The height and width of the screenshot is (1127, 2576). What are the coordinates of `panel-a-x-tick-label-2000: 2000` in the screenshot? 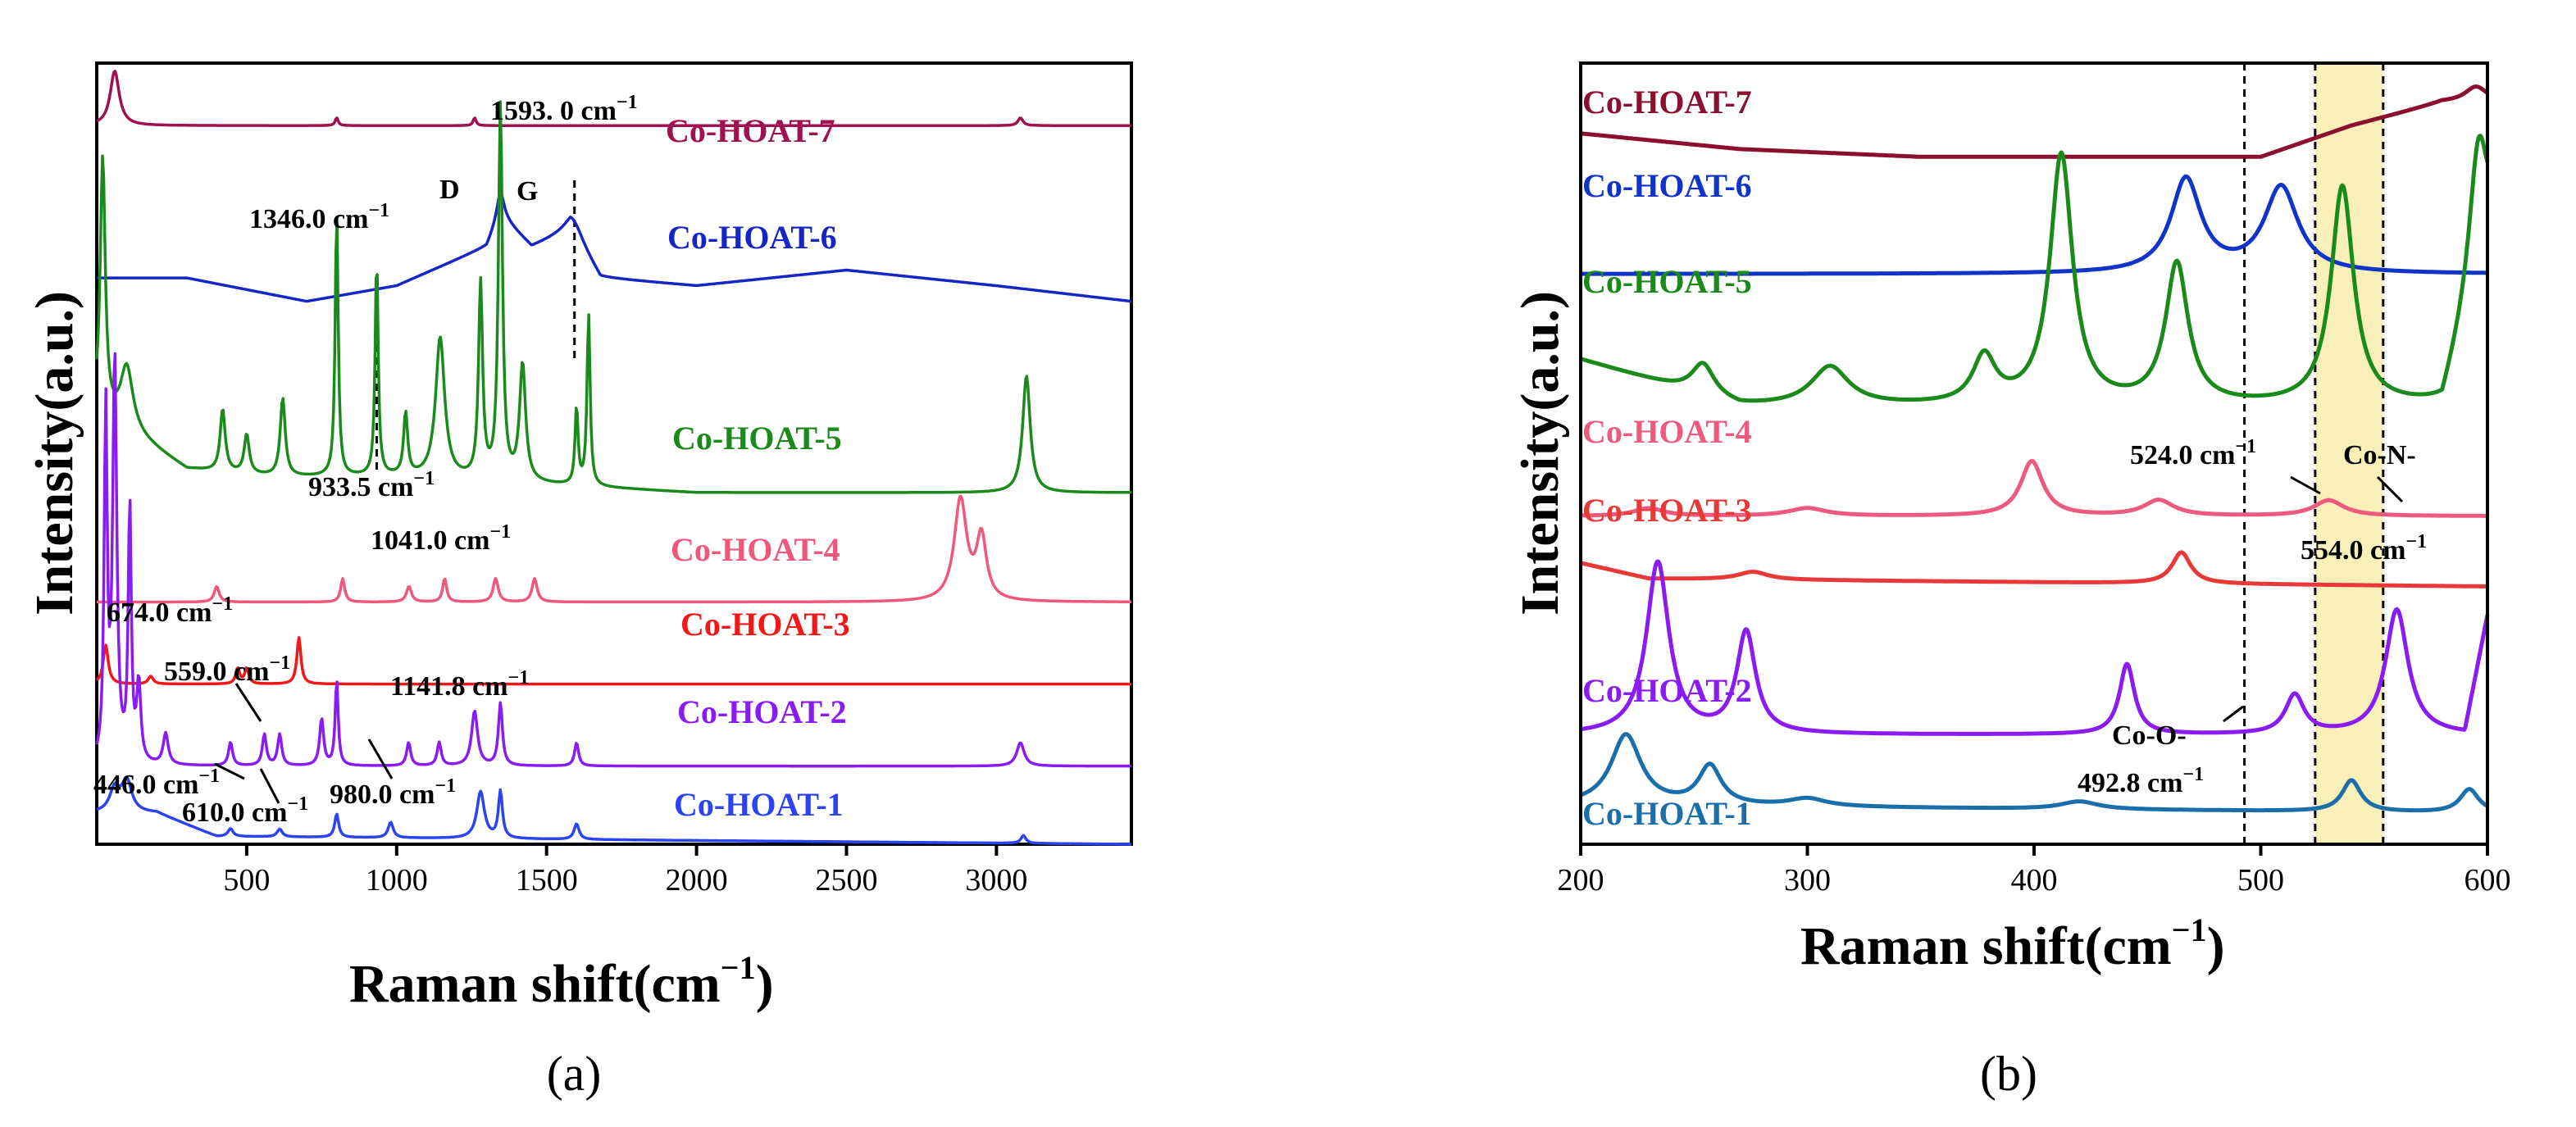 It's located at (697, 880).